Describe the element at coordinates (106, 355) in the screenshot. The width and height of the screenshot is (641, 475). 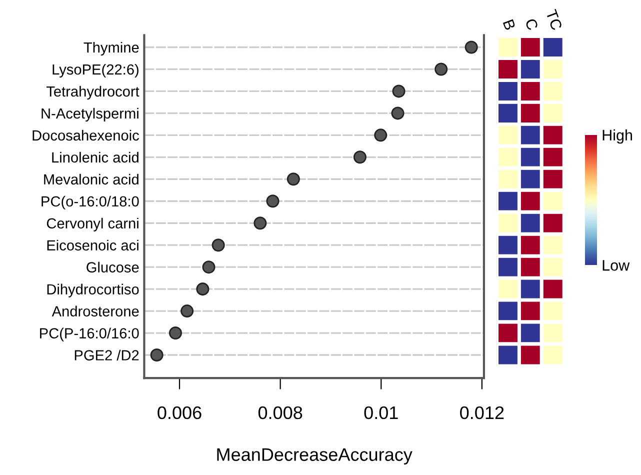
I see `y-tick-label: PGE2 /D2` at that location.